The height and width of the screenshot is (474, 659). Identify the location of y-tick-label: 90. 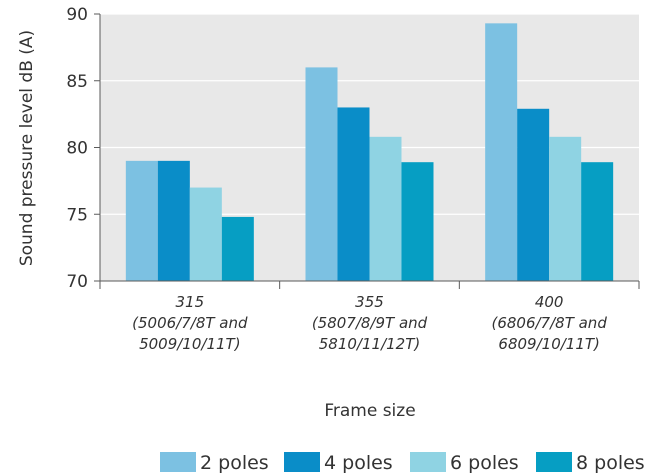
(77, 15).